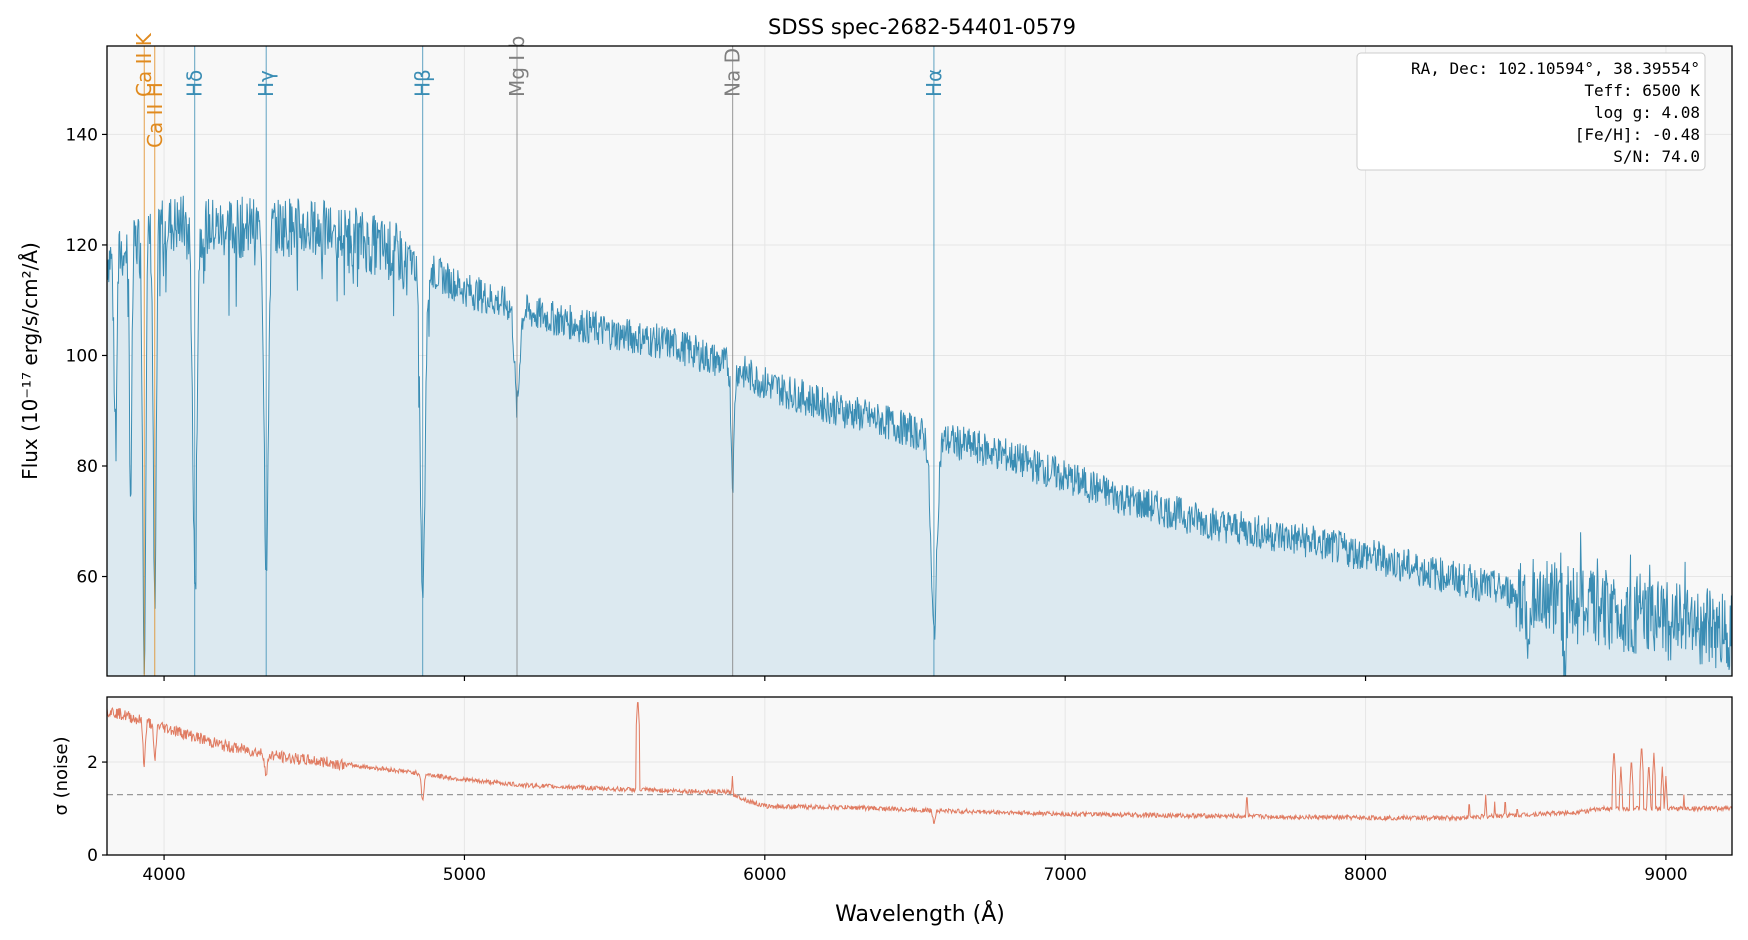 The width and height of the screenshot is (1748, 940). Describe the element at coordinates (1365, 875) in the screenshot. I see `x-tick-label: 8000` at that location.